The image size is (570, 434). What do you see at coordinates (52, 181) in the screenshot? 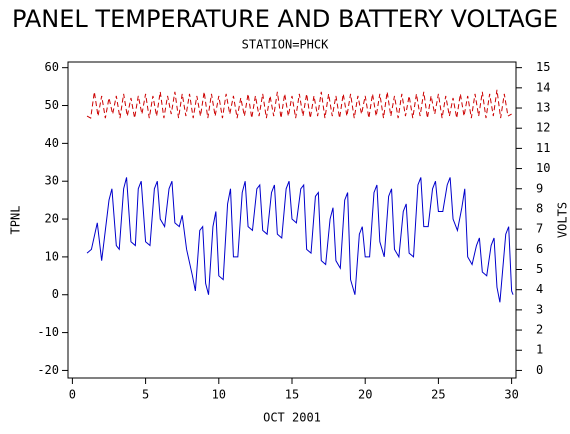
I see `y-tick-label: 30` at bounding box center [52, 181].